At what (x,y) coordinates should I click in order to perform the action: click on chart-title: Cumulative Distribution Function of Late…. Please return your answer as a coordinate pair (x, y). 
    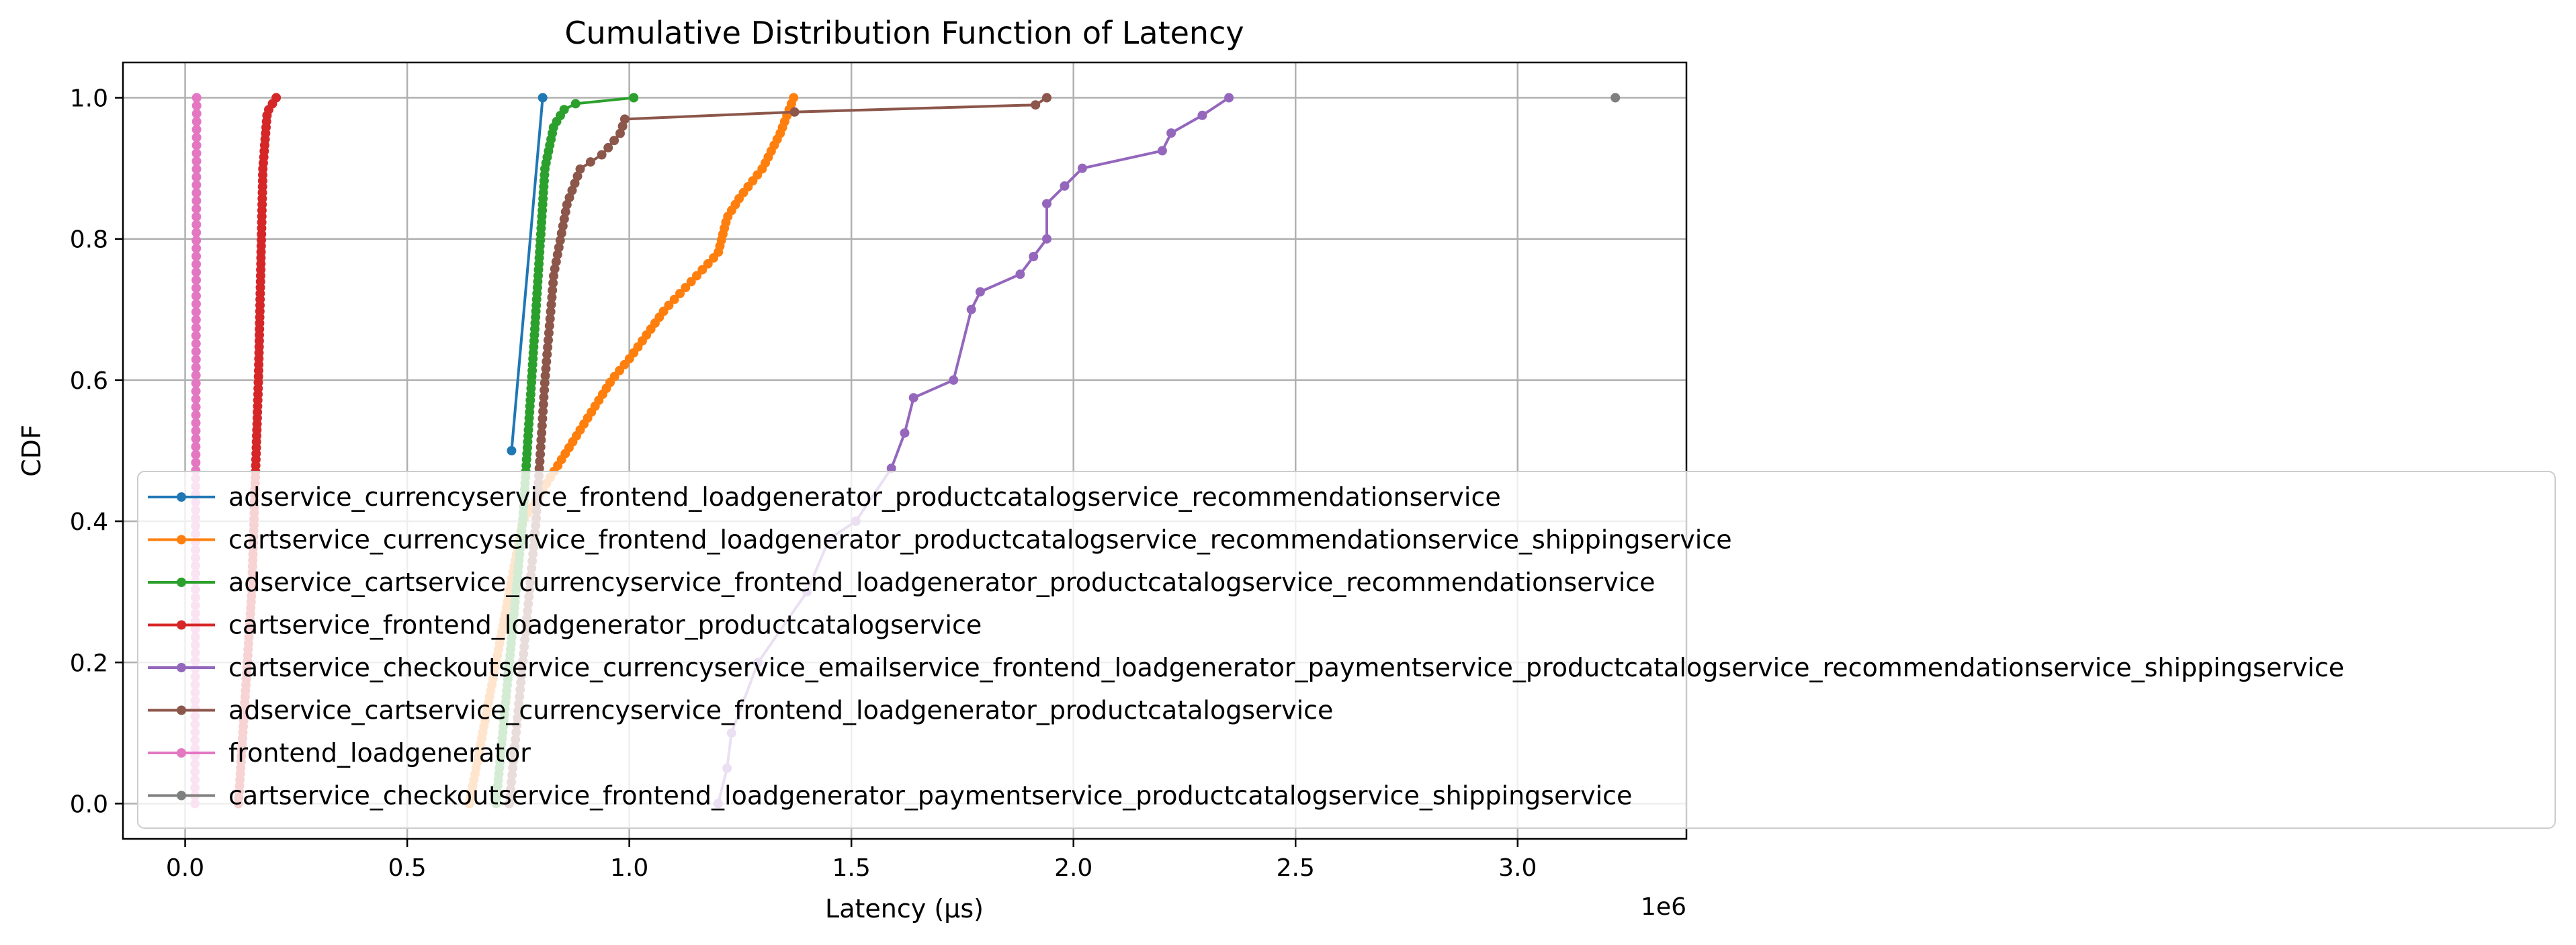
    Looking at the image, I should click on (904, 33).